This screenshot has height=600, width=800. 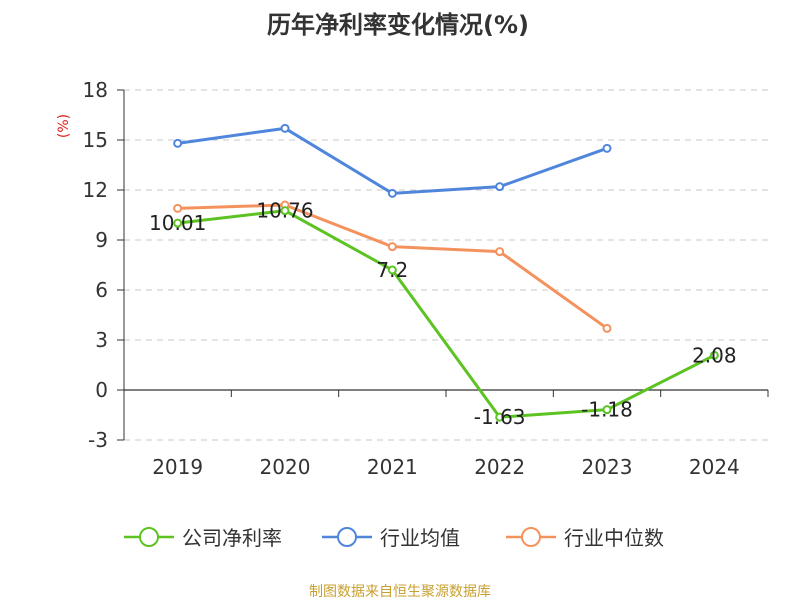 What do you see at coordinates (98, 440) in the screenshot?
I see `y-tick-label: -3` at bounding box center [98, 440].